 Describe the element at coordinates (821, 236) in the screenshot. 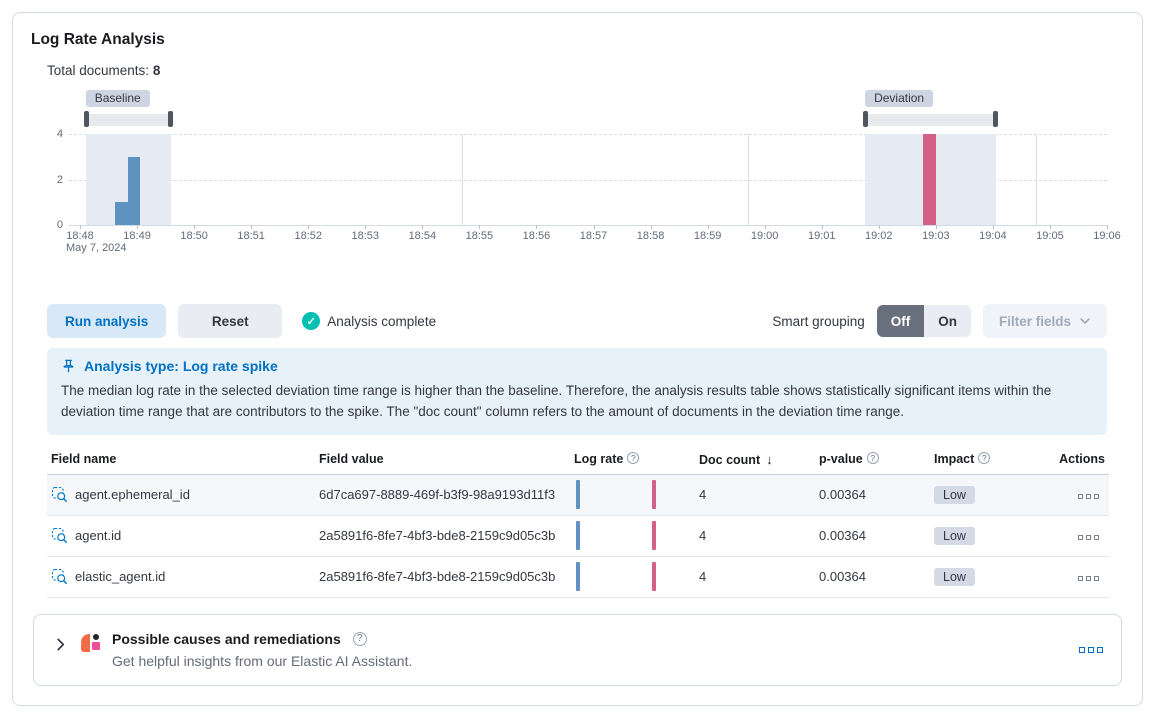

I see `x-axis-label: 19:01` at that location.